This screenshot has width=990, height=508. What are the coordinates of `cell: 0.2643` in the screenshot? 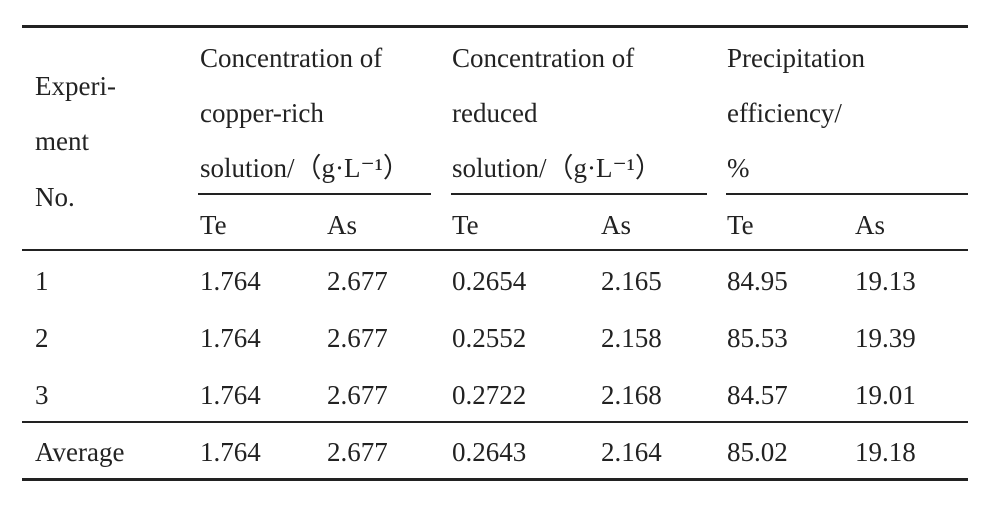 It's located at (489, 452).